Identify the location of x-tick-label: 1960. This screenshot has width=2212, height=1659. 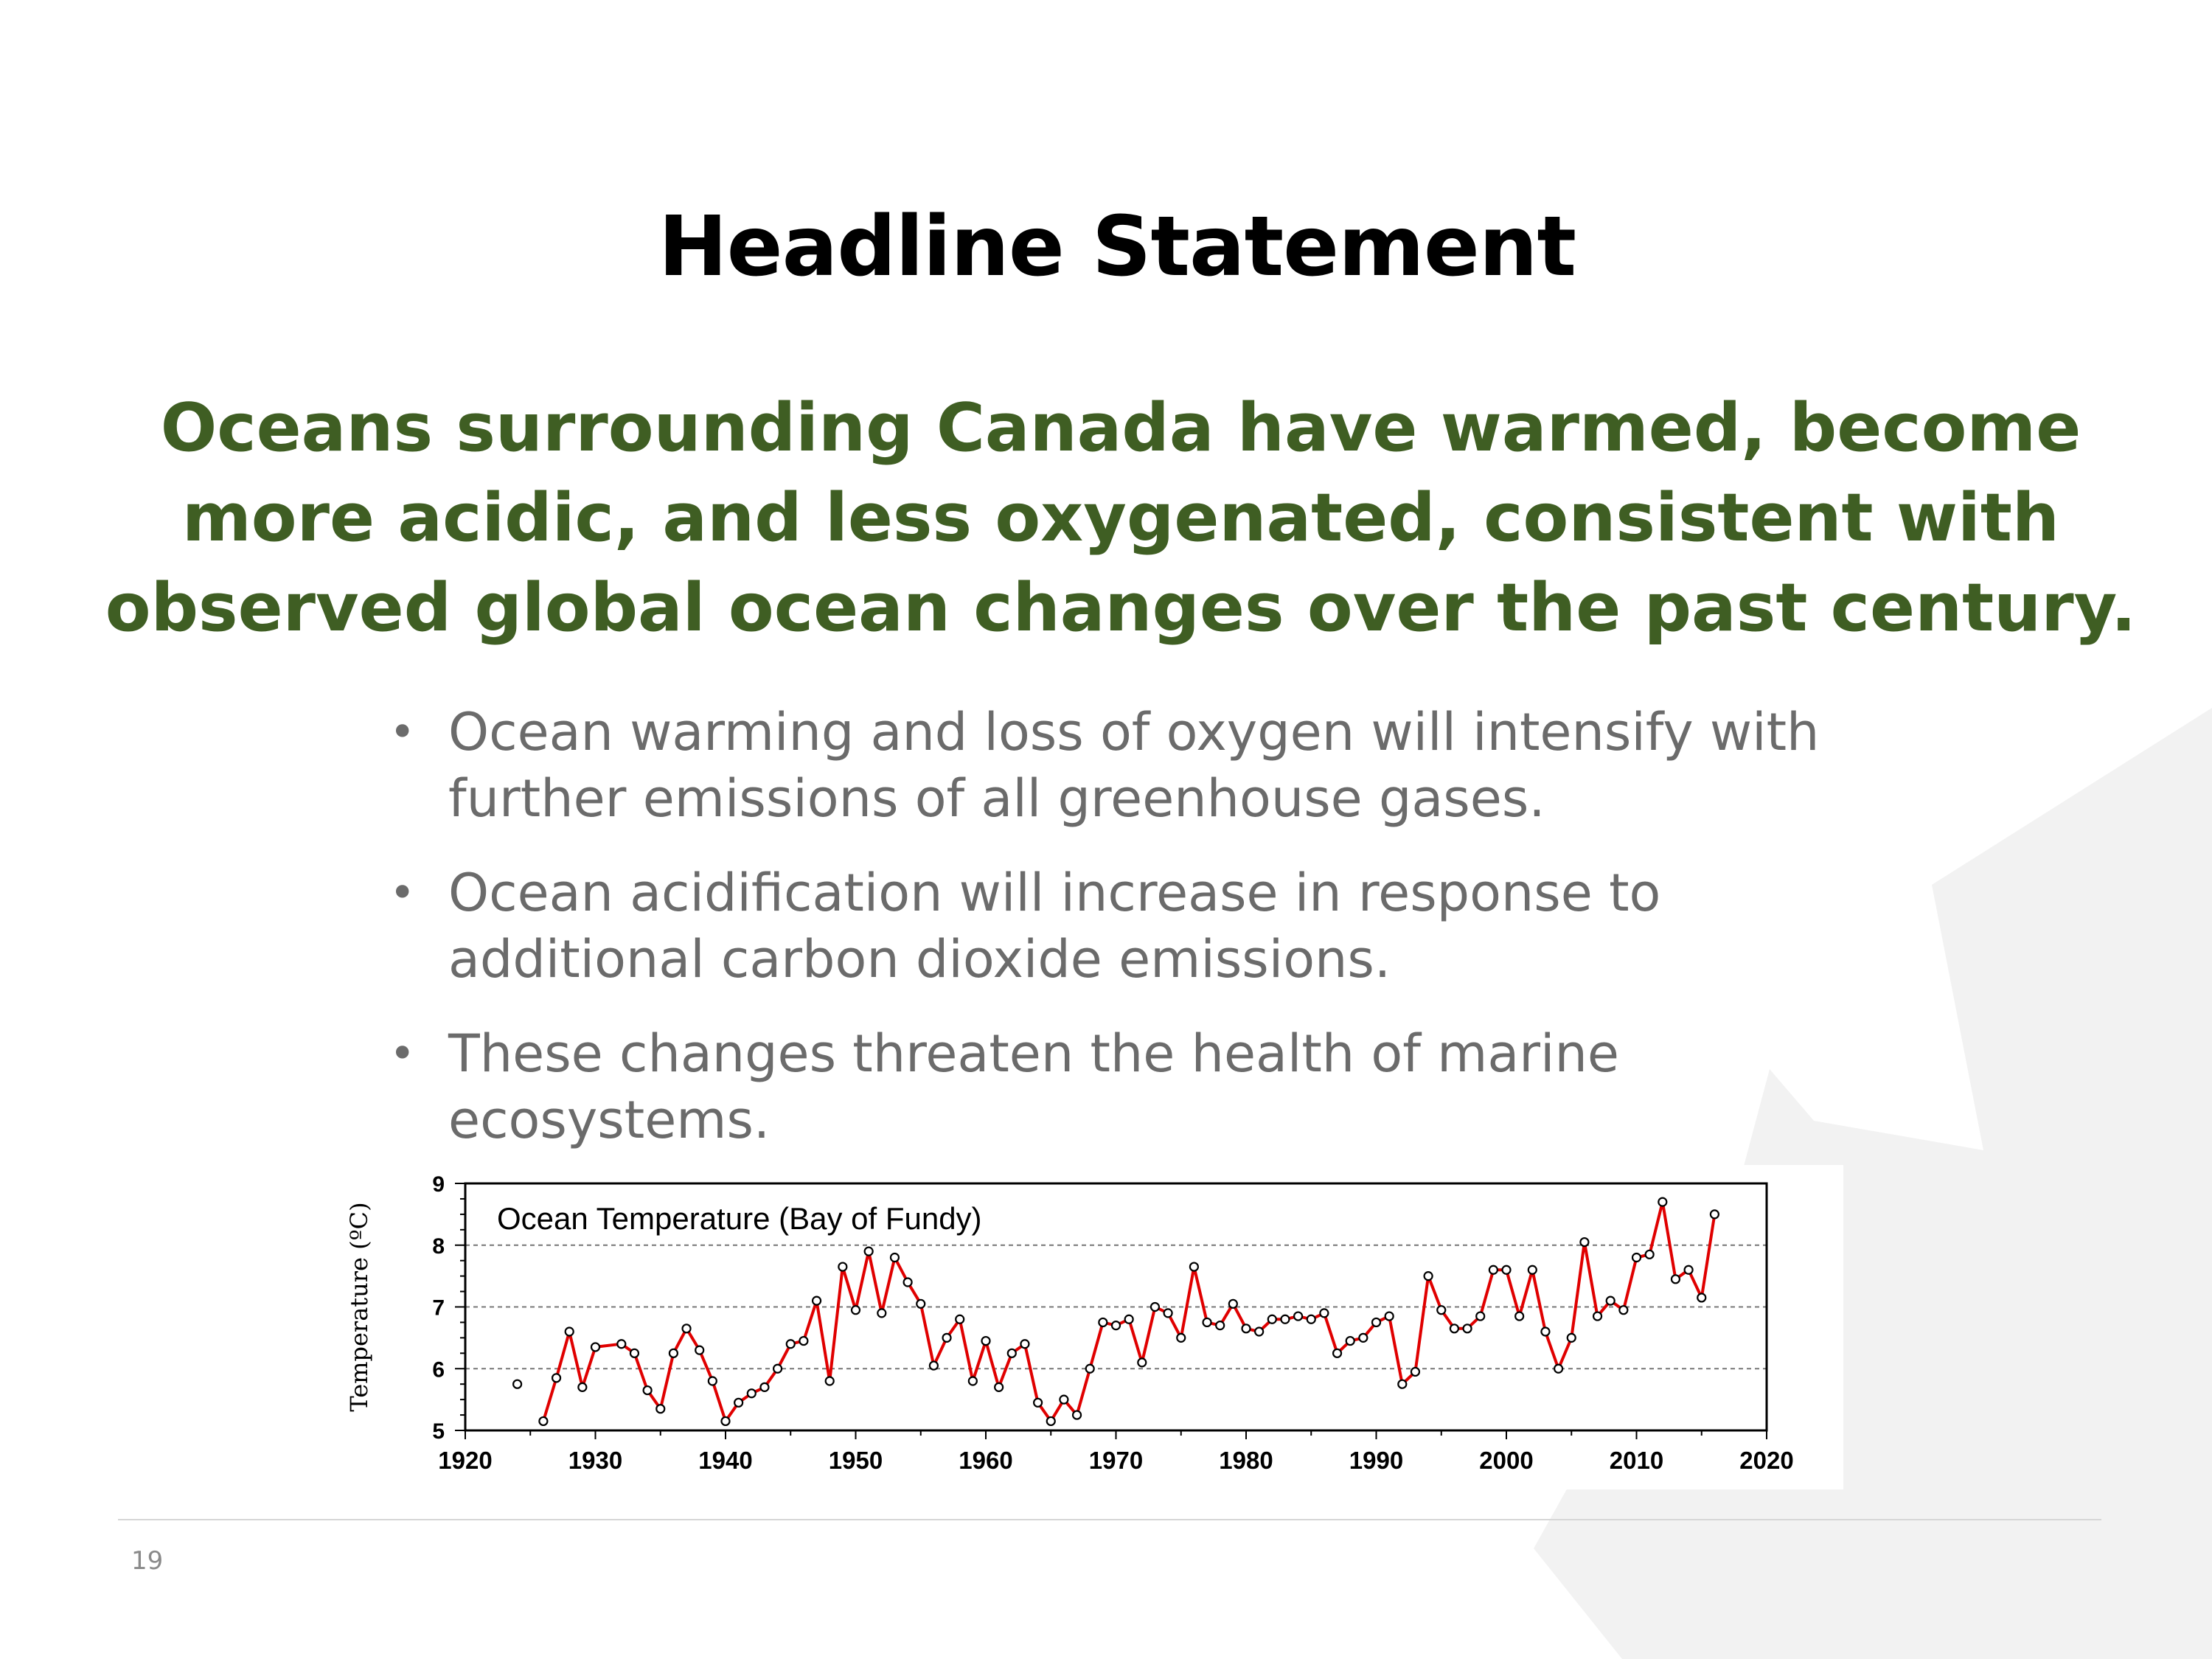
(985, 1460).